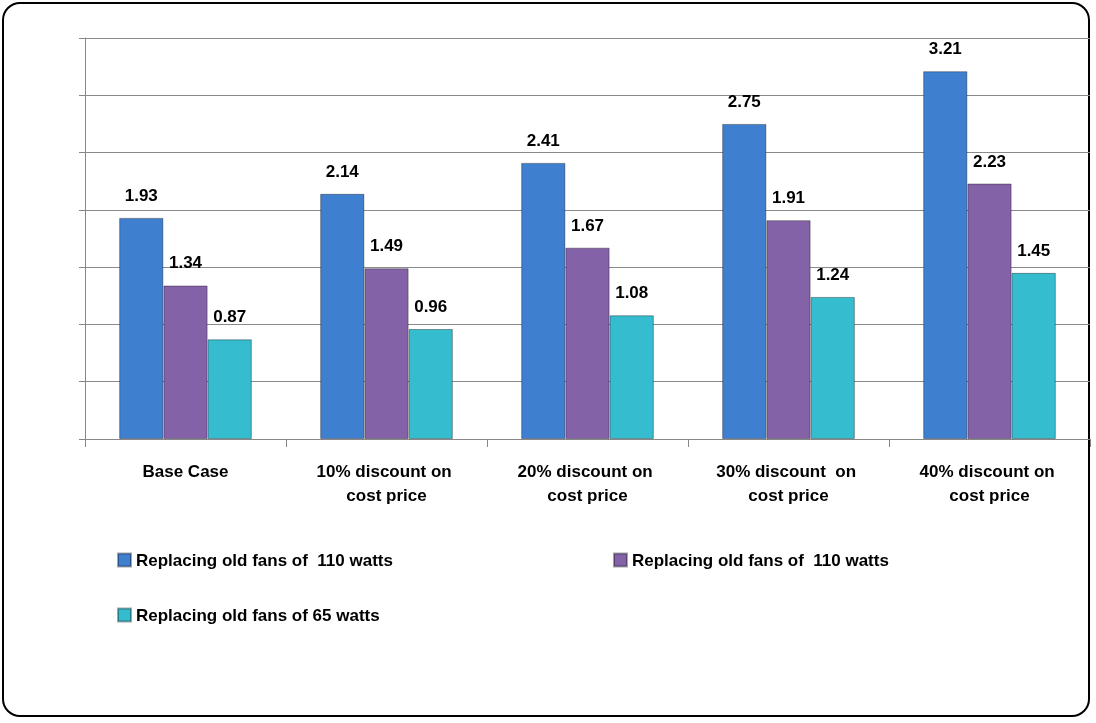  What do you see at coordinates (386, 246) in the screenshot?
I see `data-label: 1.49` at bounding box center [386, 246].